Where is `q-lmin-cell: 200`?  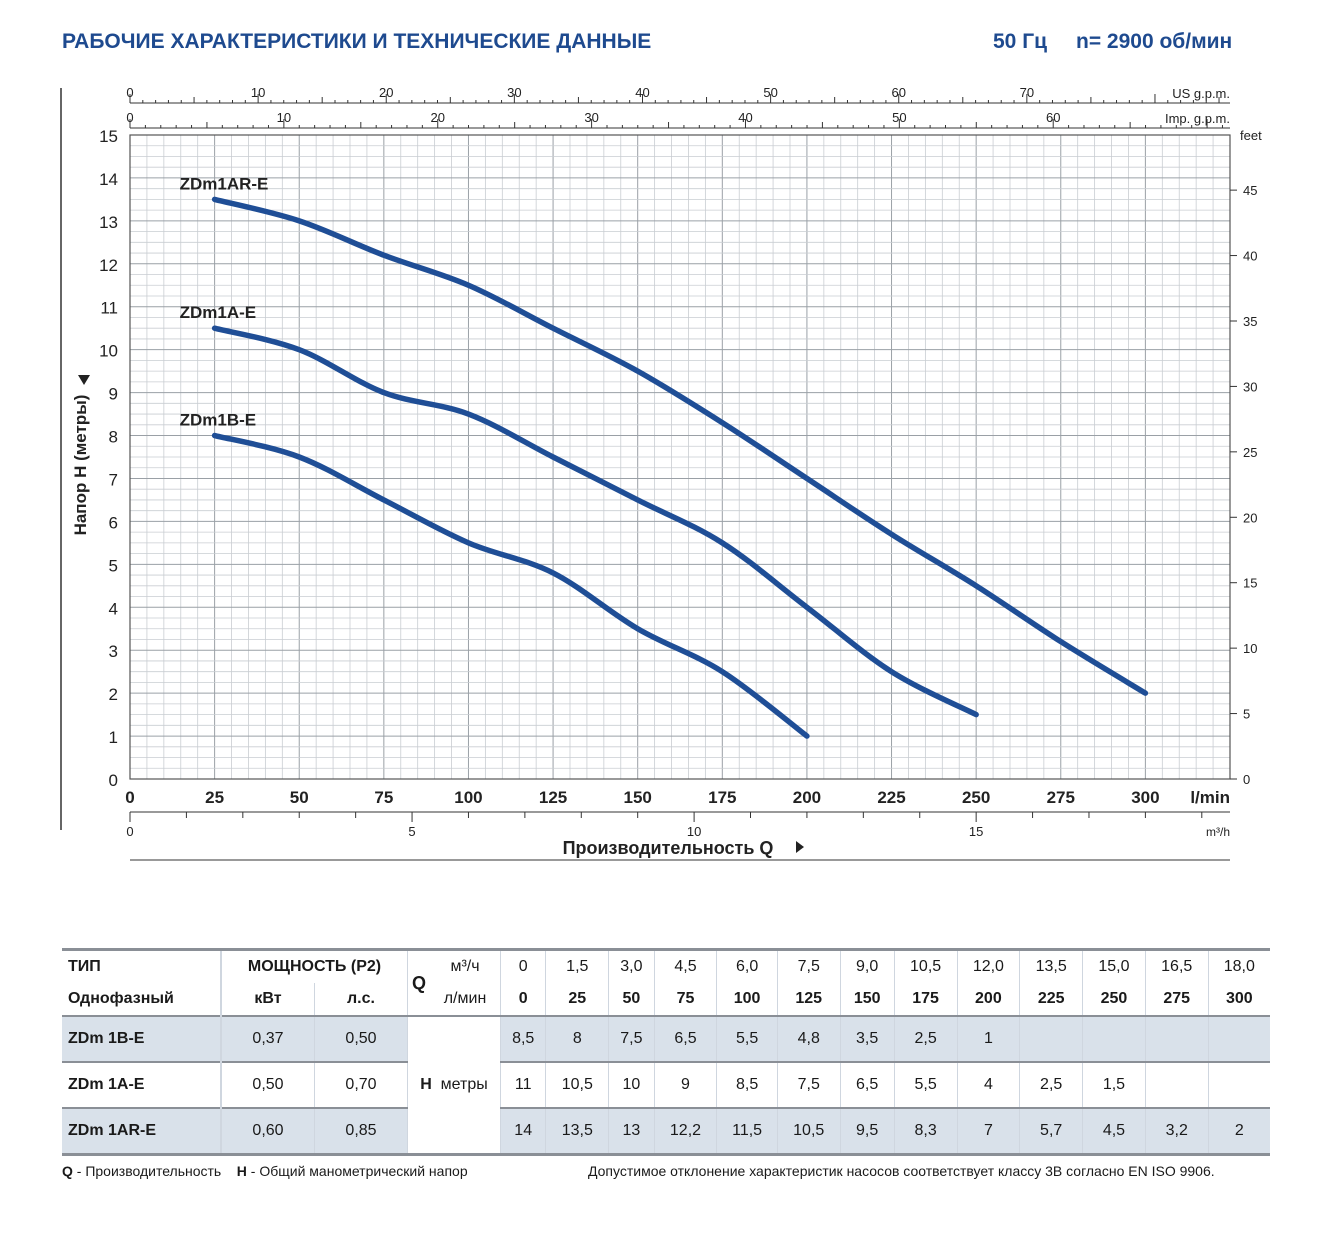 q-lmin-cell: 200 is located at coordinates (988, 999).